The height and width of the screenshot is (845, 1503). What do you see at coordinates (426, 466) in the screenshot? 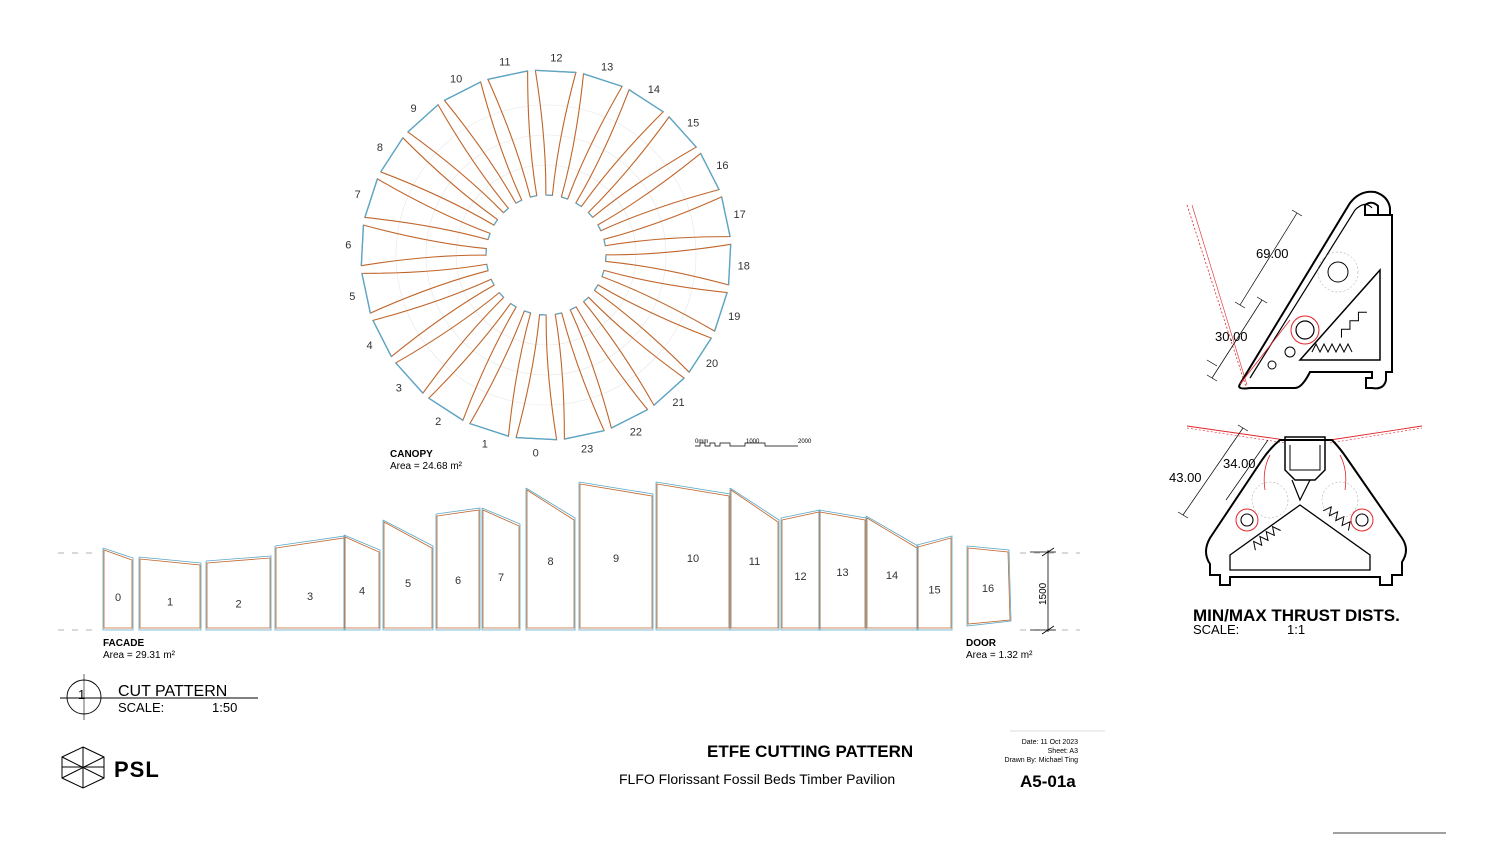
I see `canopy-area: Area = 24.68 m²` at bounding box center [426, 466].